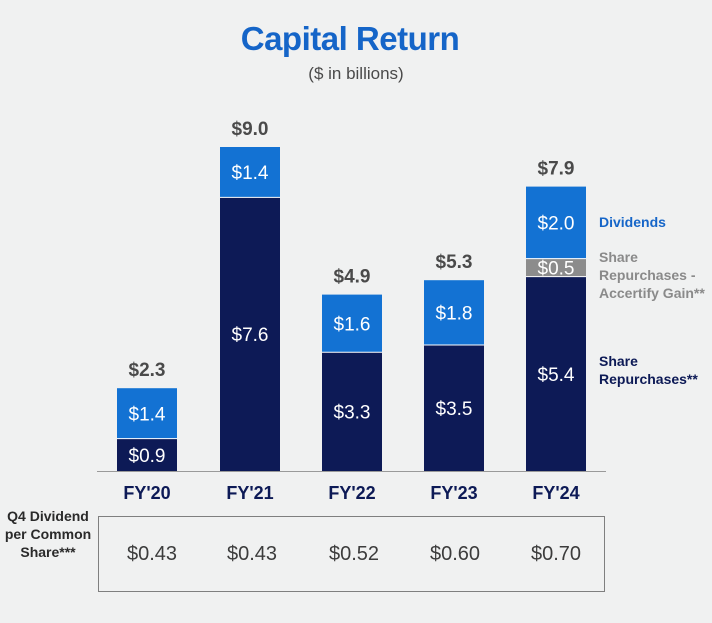  I want to click on data-label: $7.6, so click(250, 335).